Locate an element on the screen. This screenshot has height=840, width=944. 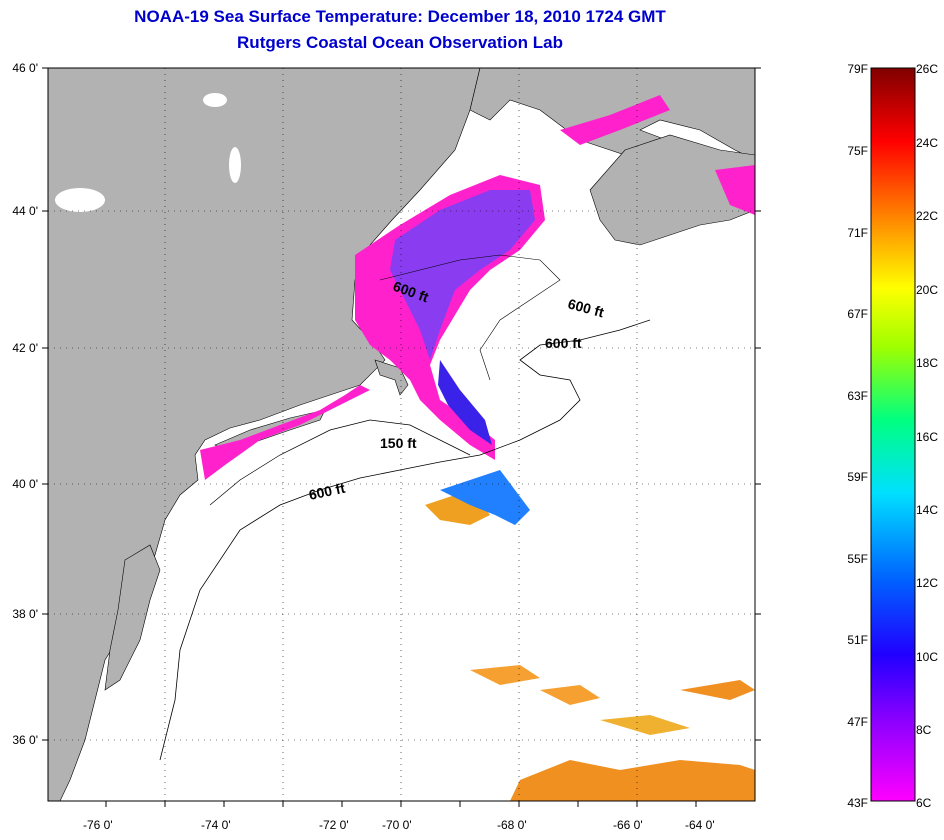
sst-nova-scotia-shelf is located at coordinates (735, 190).